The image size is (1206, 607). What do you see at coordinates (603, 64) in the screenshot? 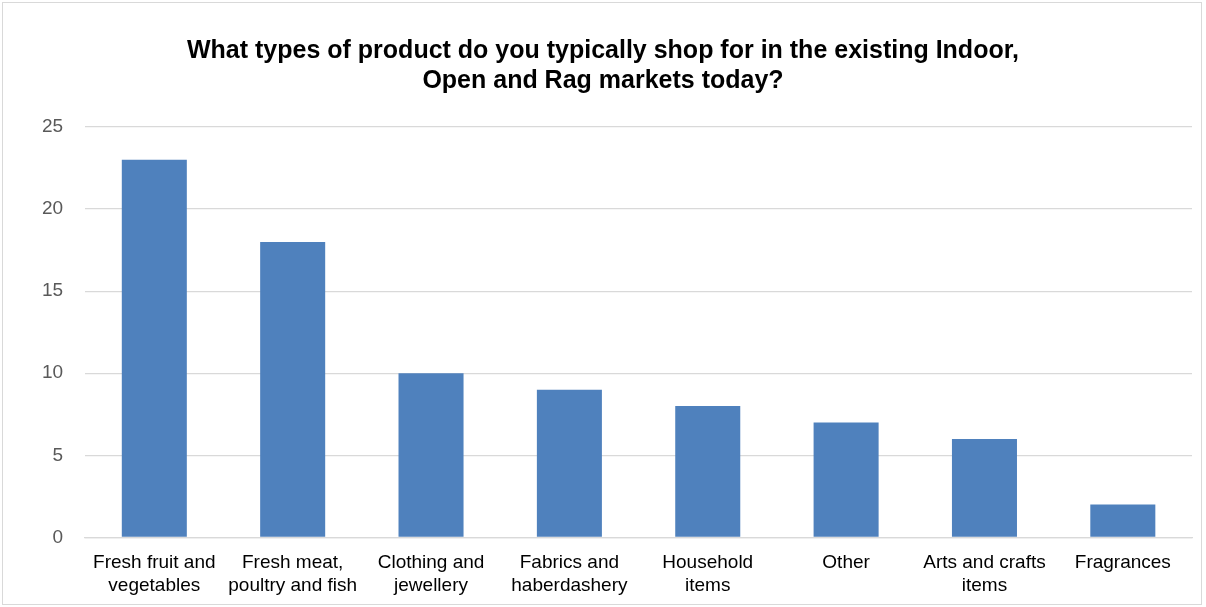
I see `chart-title: What types of product do you typically shop for in the existing Indoor, Open and Rag markets today?` at bounding box center [603, 64].